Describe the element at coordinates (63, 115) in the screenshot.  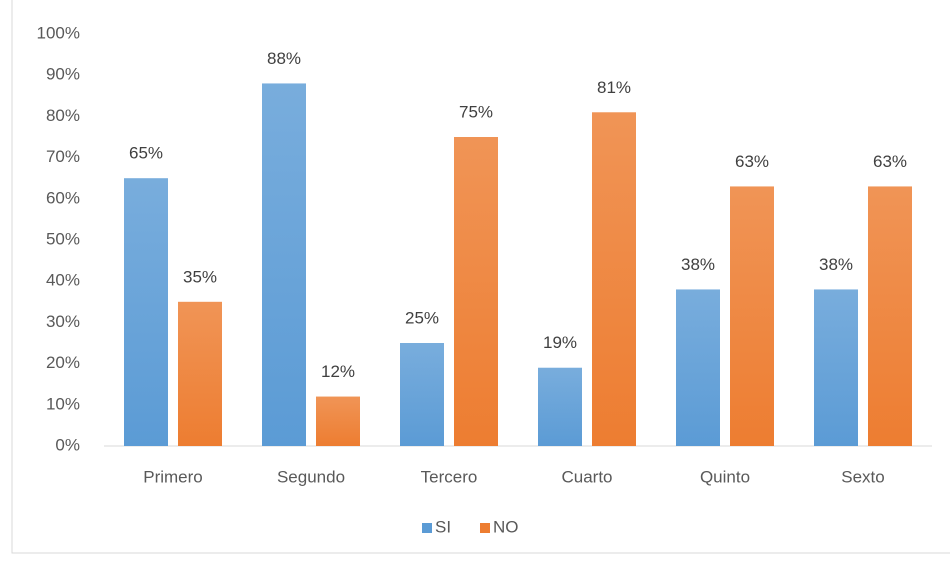
I see `y-tick-label: 80%` at that location.